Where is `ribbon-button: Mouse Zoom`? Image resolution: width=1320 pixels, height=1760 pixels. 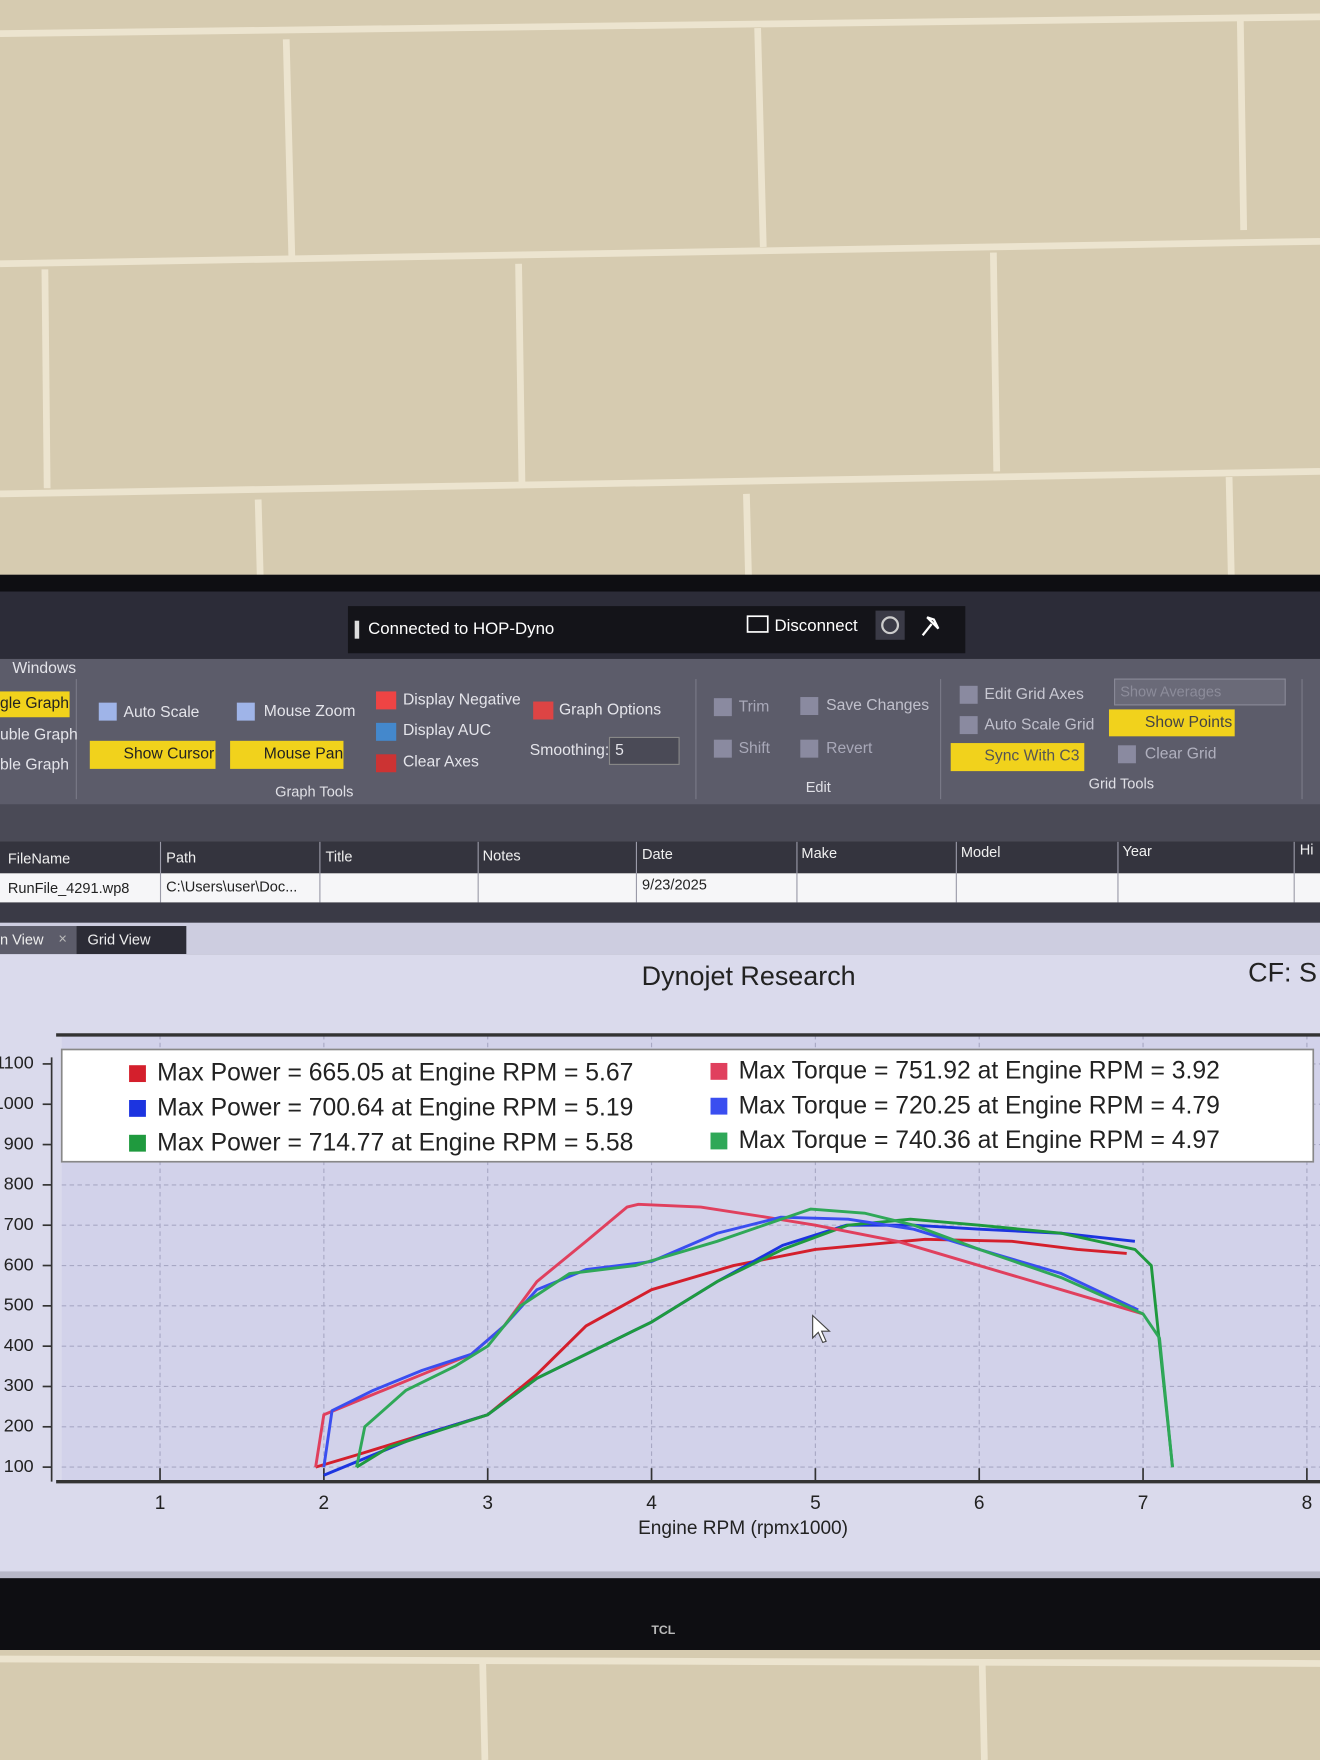 ribbon-button: Mouse Zoom is located at coordinates (310, 711).